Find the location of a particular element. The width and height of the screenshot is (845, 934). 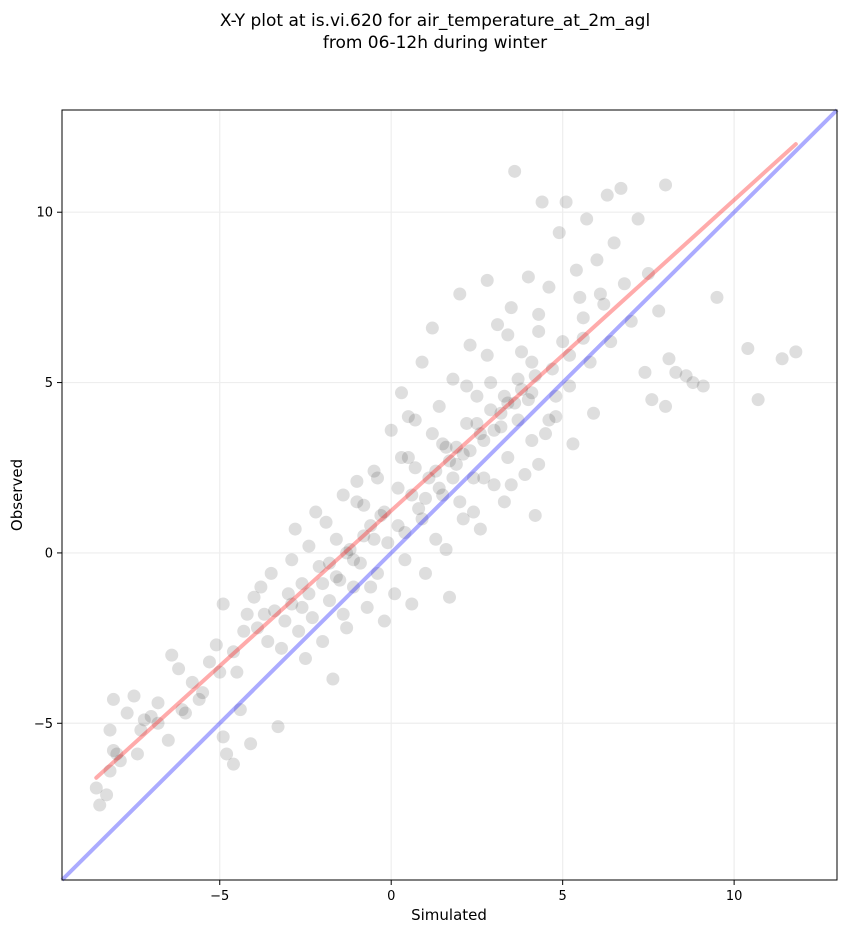

y-axis-label: Observed is located at coordinates (17, 495).